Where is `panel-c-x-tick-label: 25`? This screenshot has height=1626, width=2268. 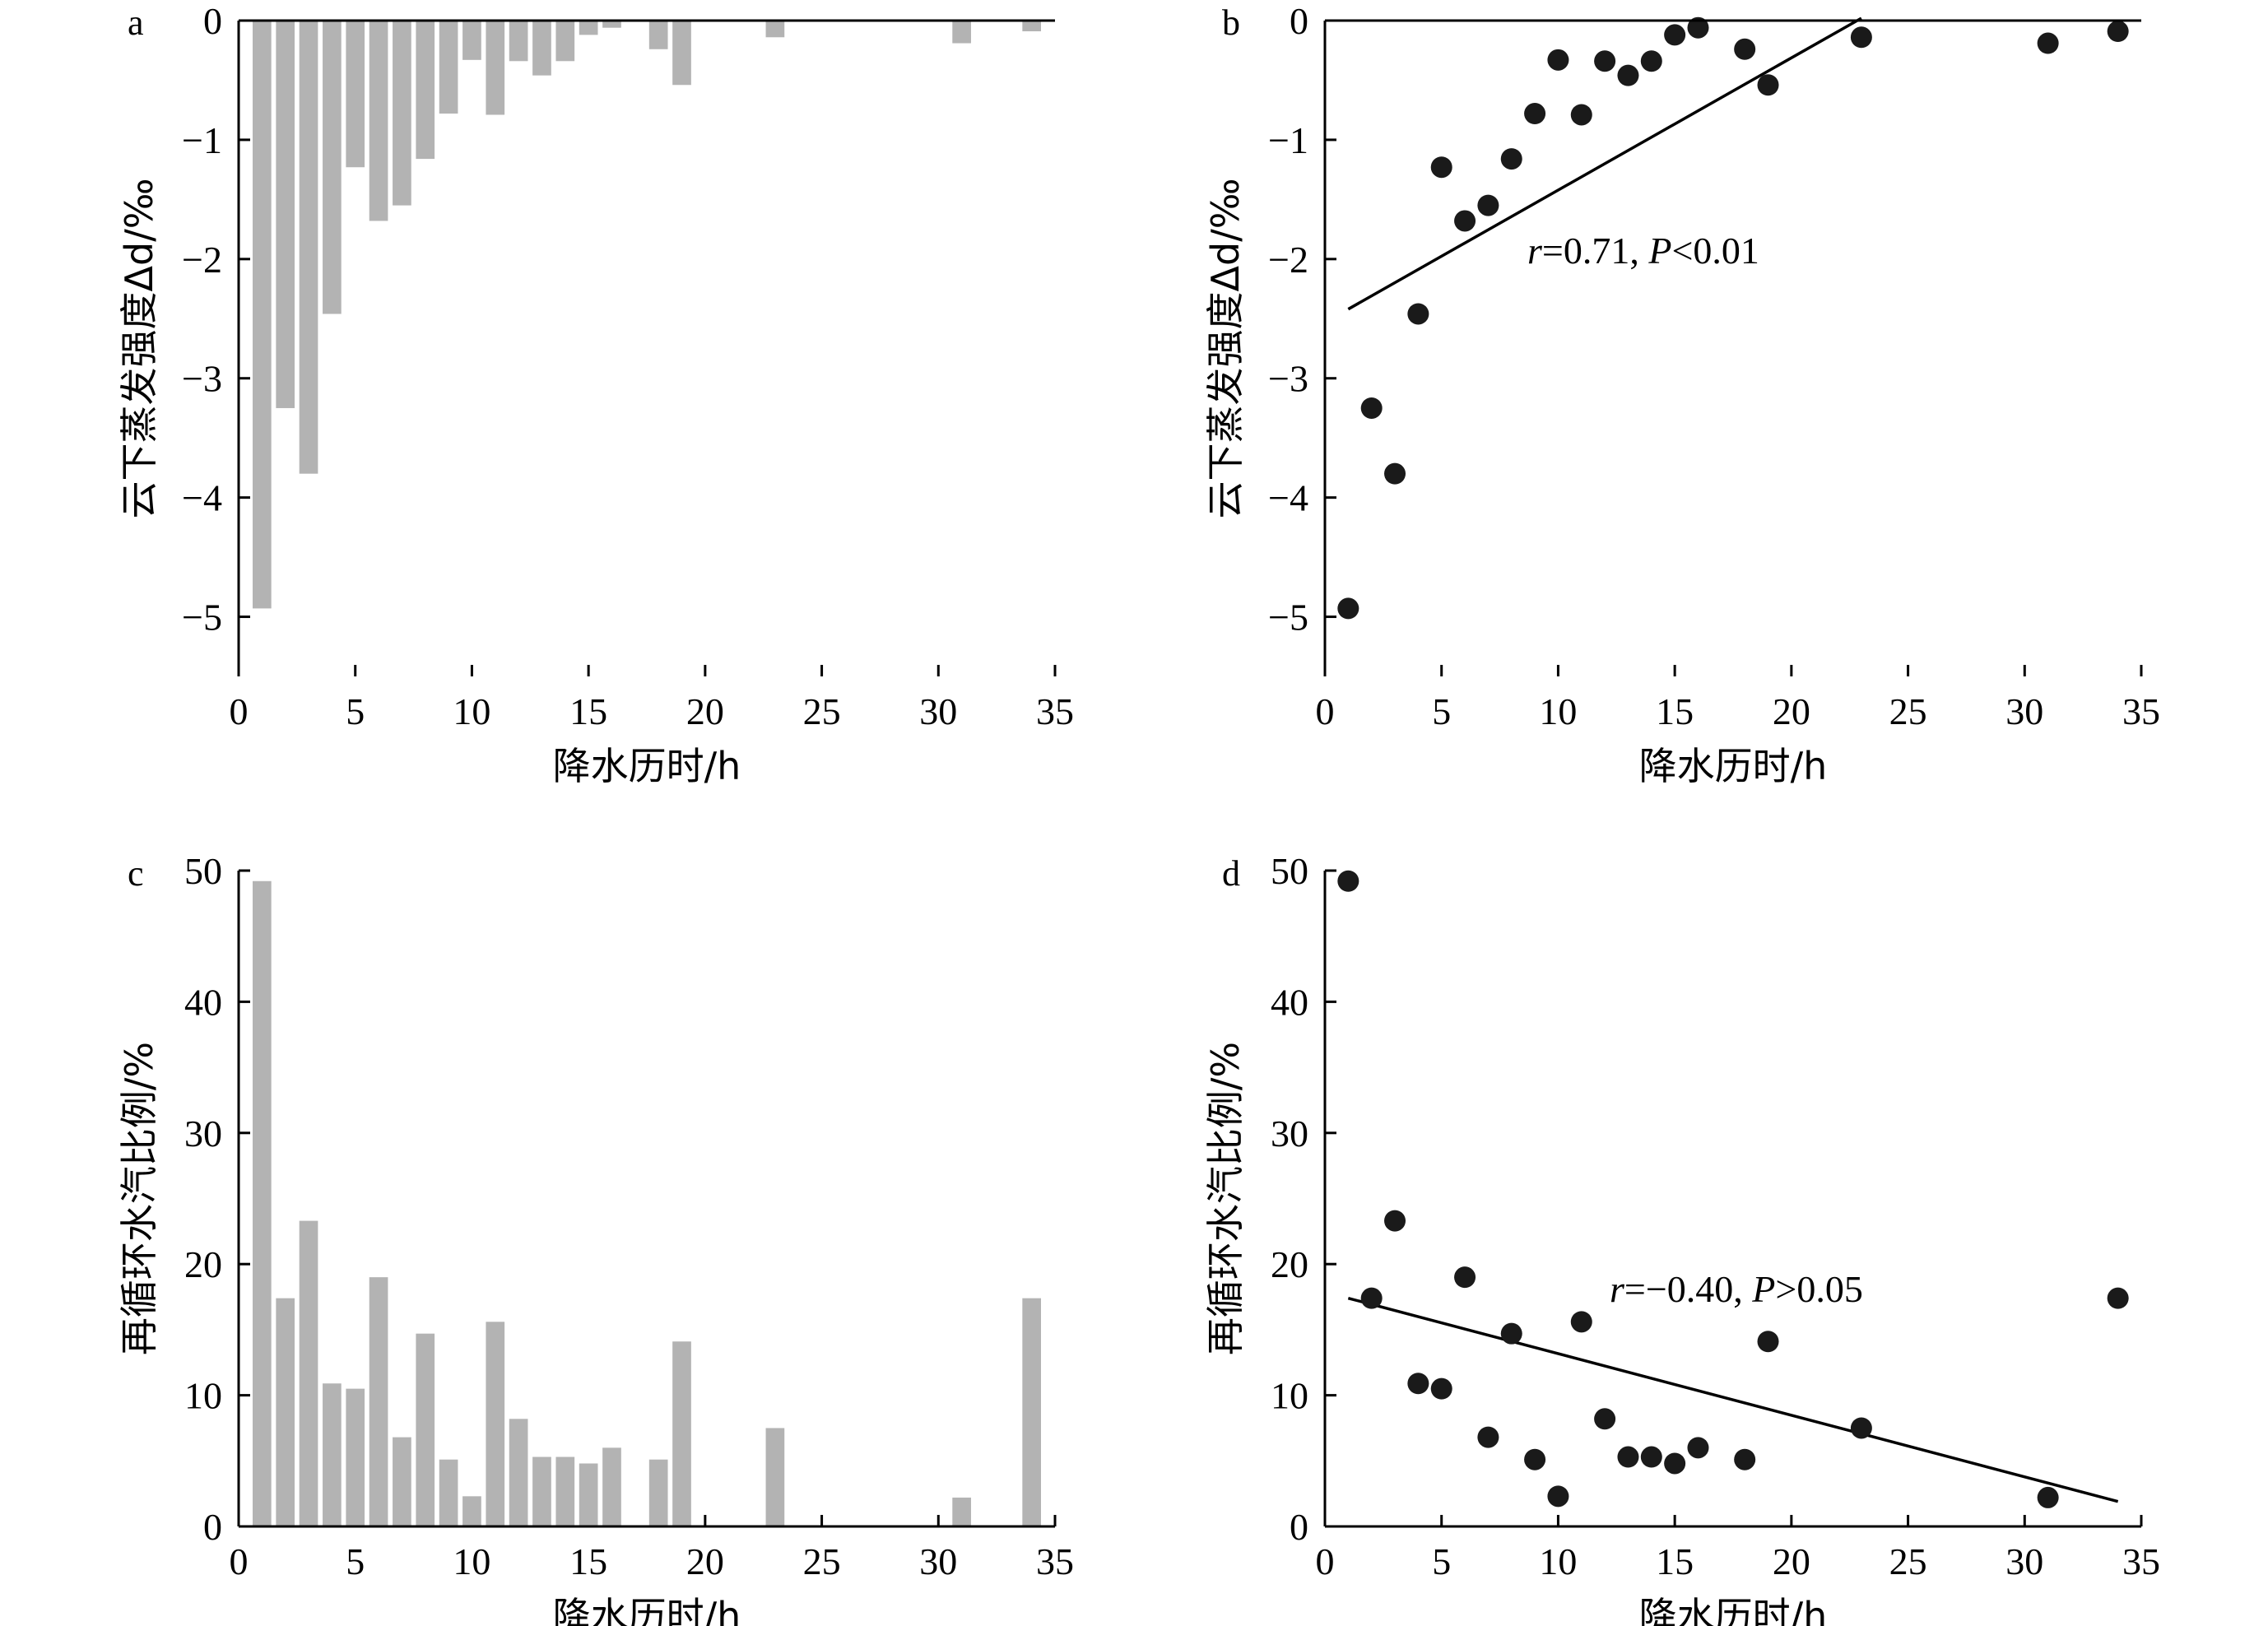
panel-c-x-tick-label: 25 is located at coordinates (822, 1561).